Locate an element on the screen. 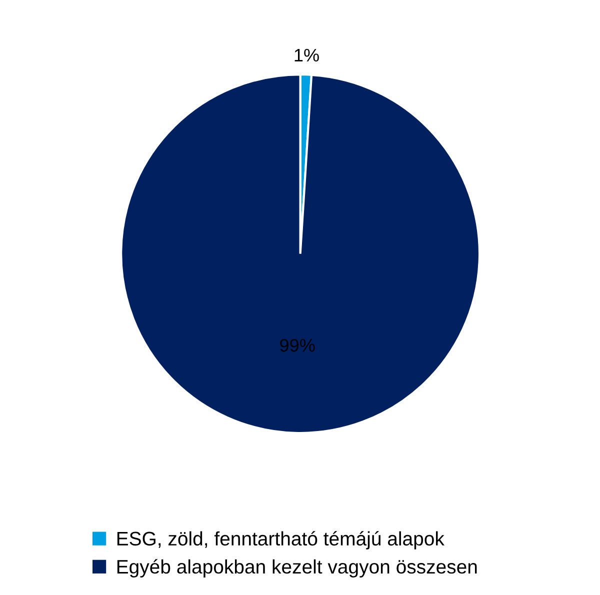 The height and width of the screenshot is (595, 600). data-label: 1% is located at coordinates (306, 55).